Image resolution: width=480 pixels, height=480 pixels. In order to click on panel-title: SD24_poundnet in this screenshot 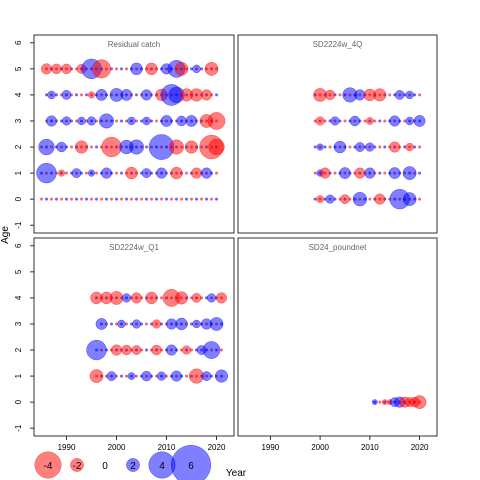, I will do `click(338, 247)`.